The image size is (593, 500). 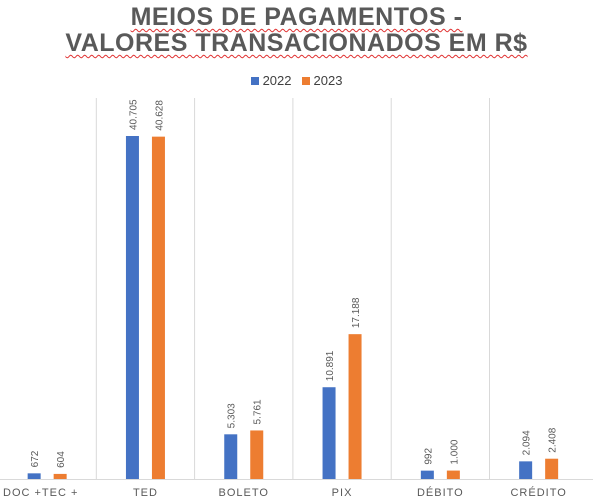 I want to click on legend-swatch-2022, so click(x=254, y=80).